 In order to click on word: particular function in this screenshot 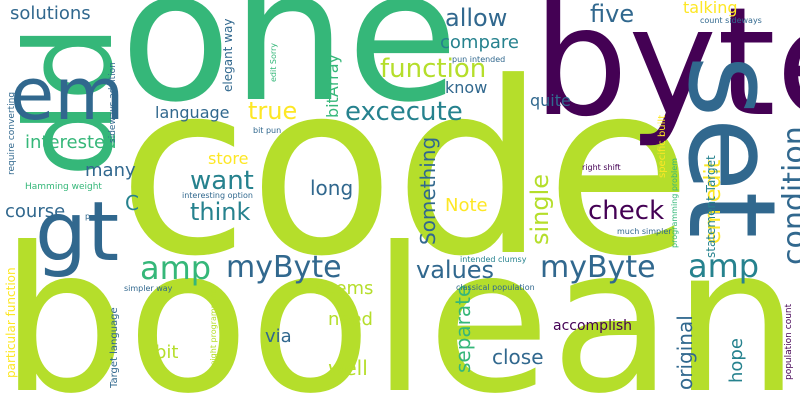, I will do `click(11, 322)`.